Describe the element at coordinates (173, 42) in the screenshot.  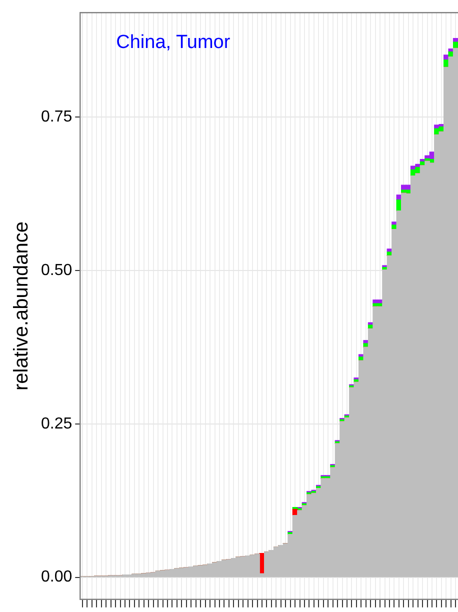
I see `text: China, Tumor` at that location.